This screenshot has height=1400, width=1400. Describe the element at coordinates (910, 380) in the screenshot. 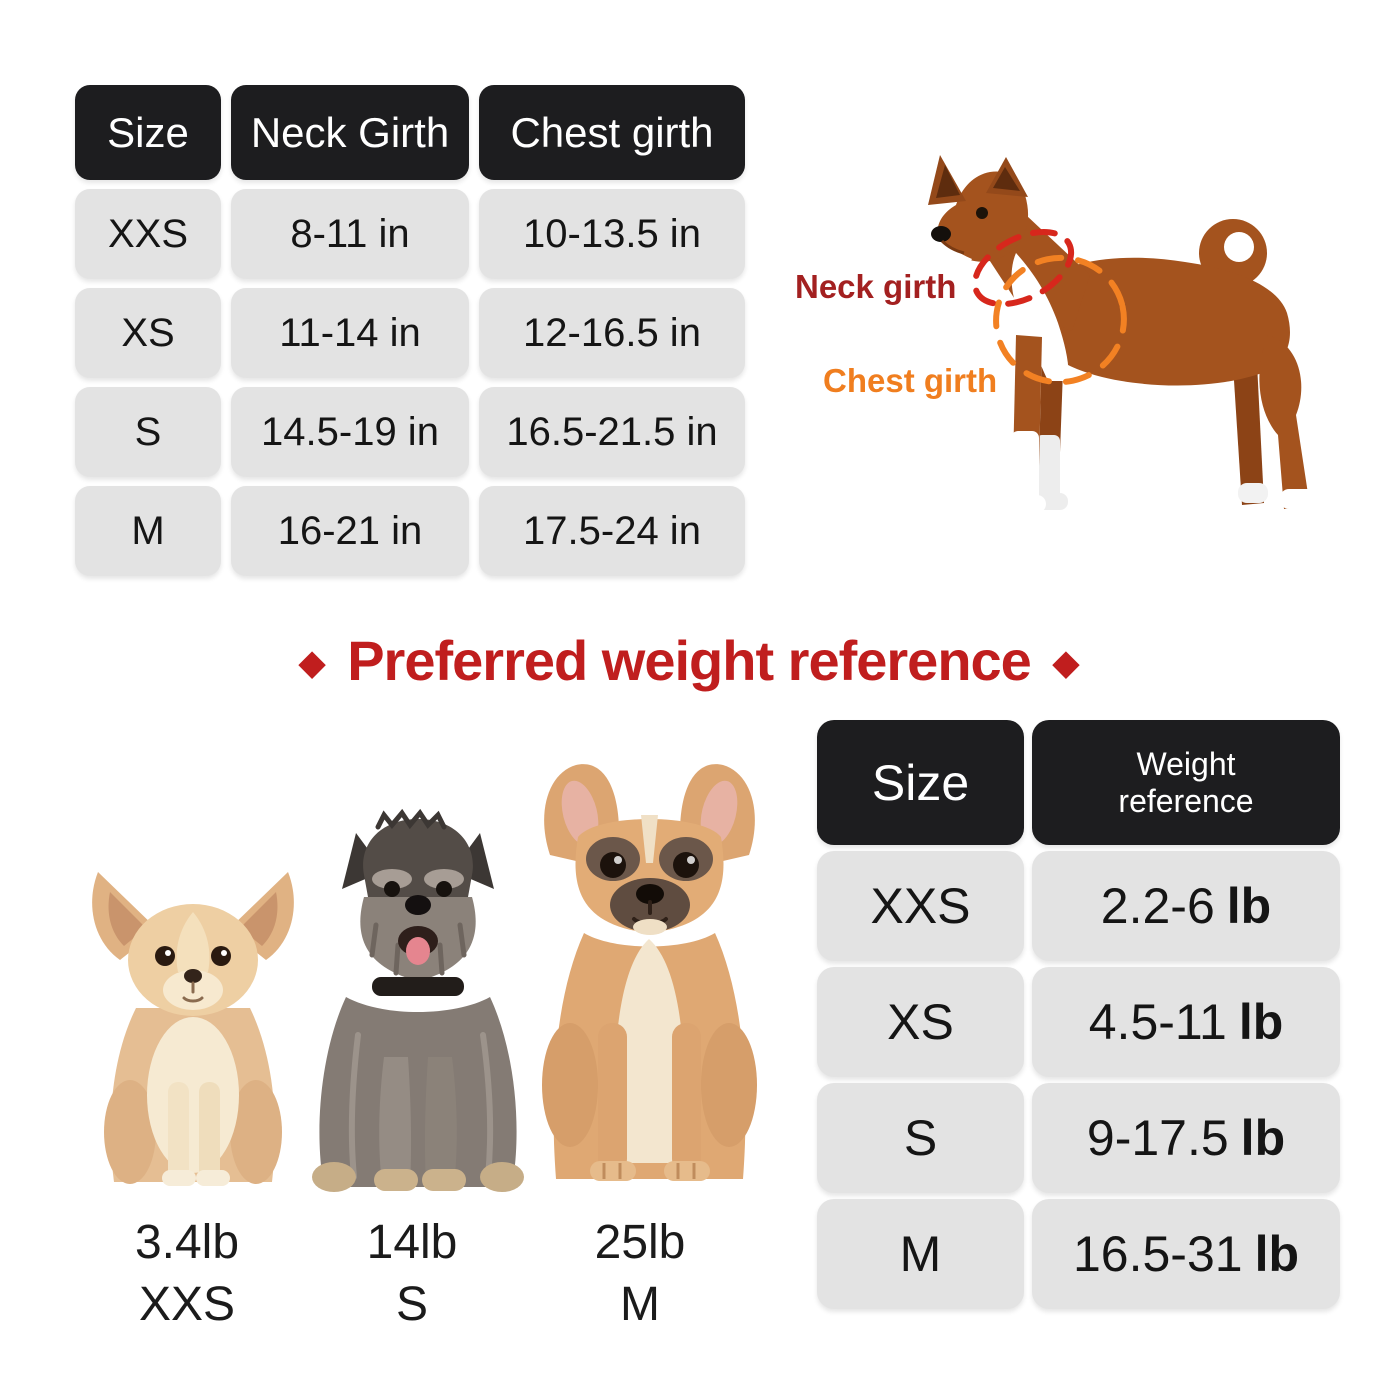

I see `chest-girth-label: Chest girth` at that location.